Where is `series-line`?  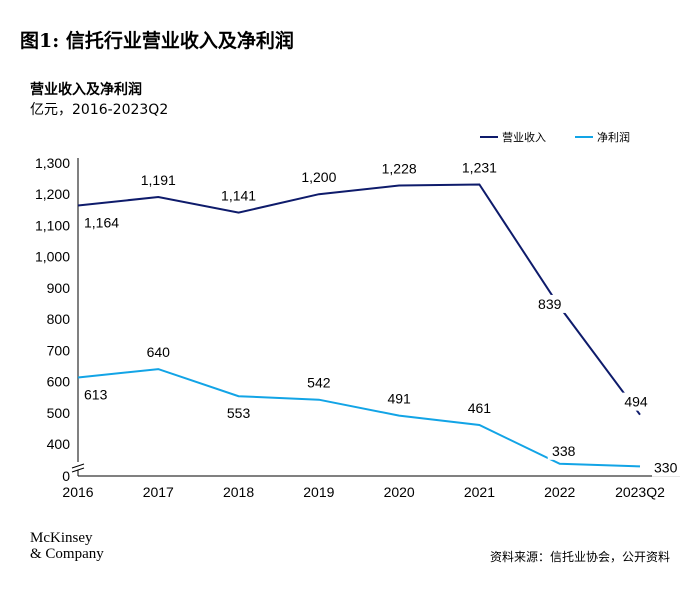 series-line is located at coordinates (359, 418).